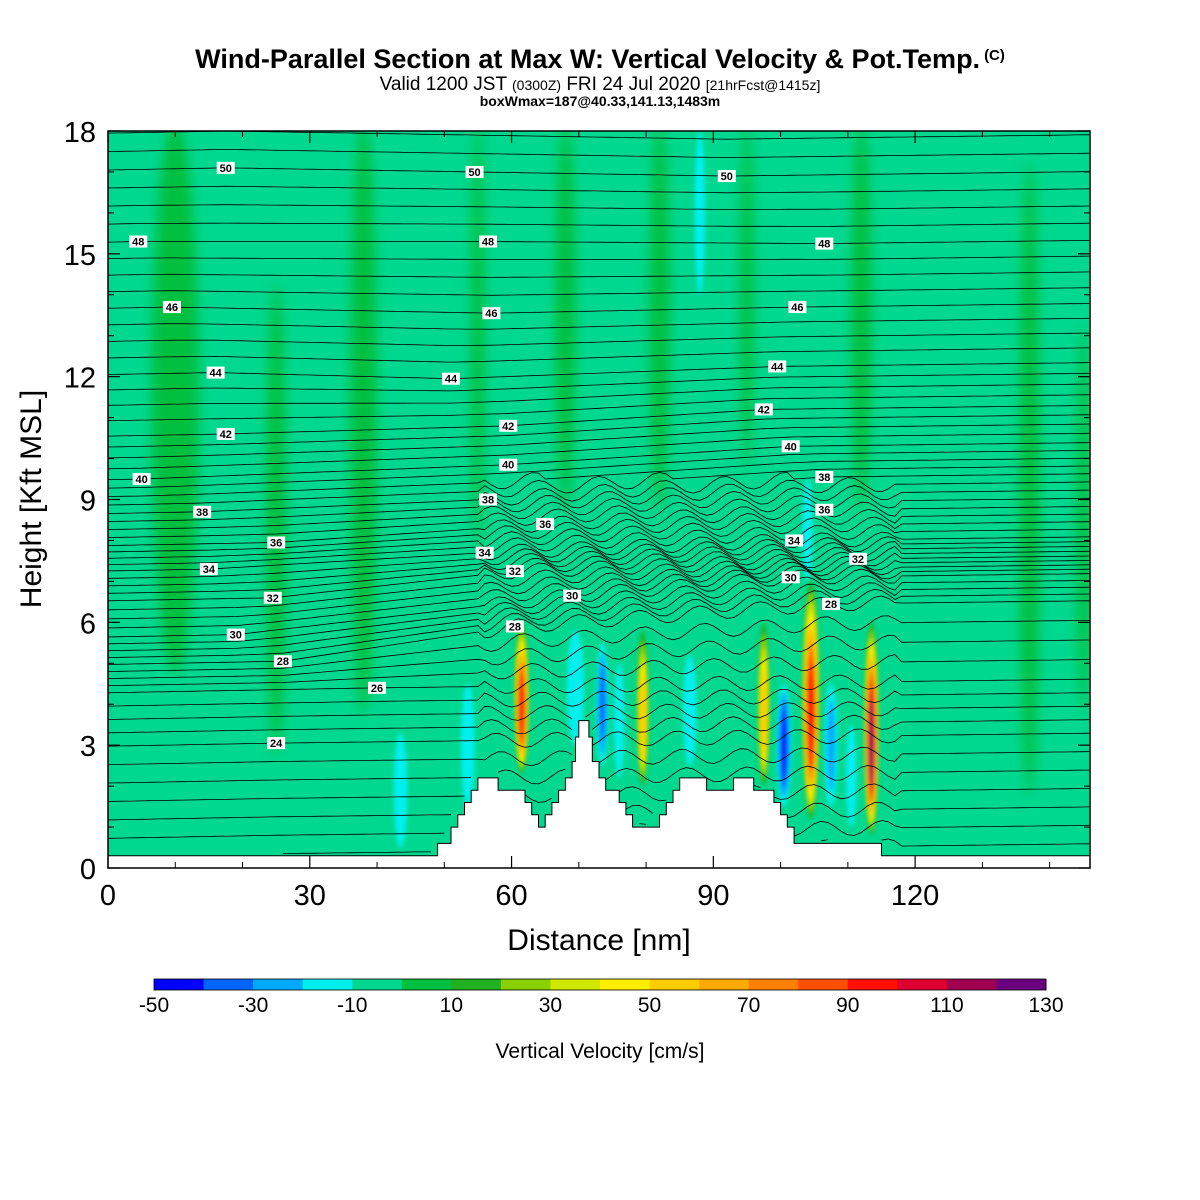  Describe the element at coordinates (1045, 1005) in the screenshot. I see `colorbar-tick-label-9: 130` at that location.